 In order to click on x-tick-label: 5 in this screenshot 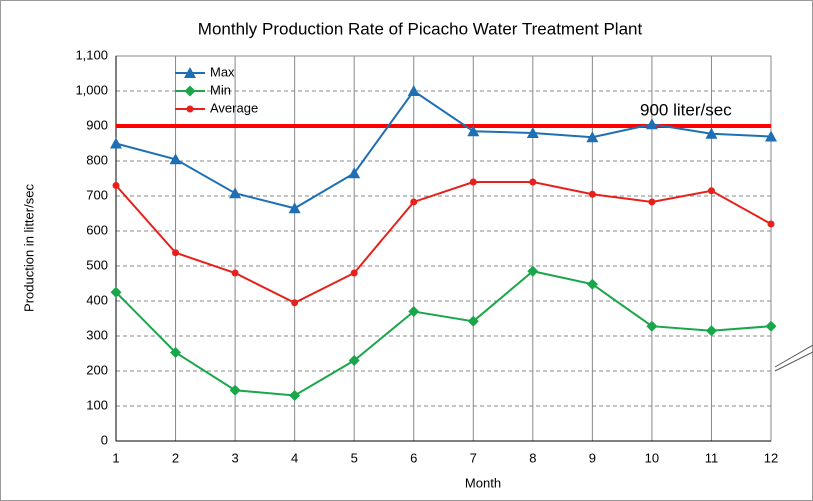, I will do `click(354, 457)`.